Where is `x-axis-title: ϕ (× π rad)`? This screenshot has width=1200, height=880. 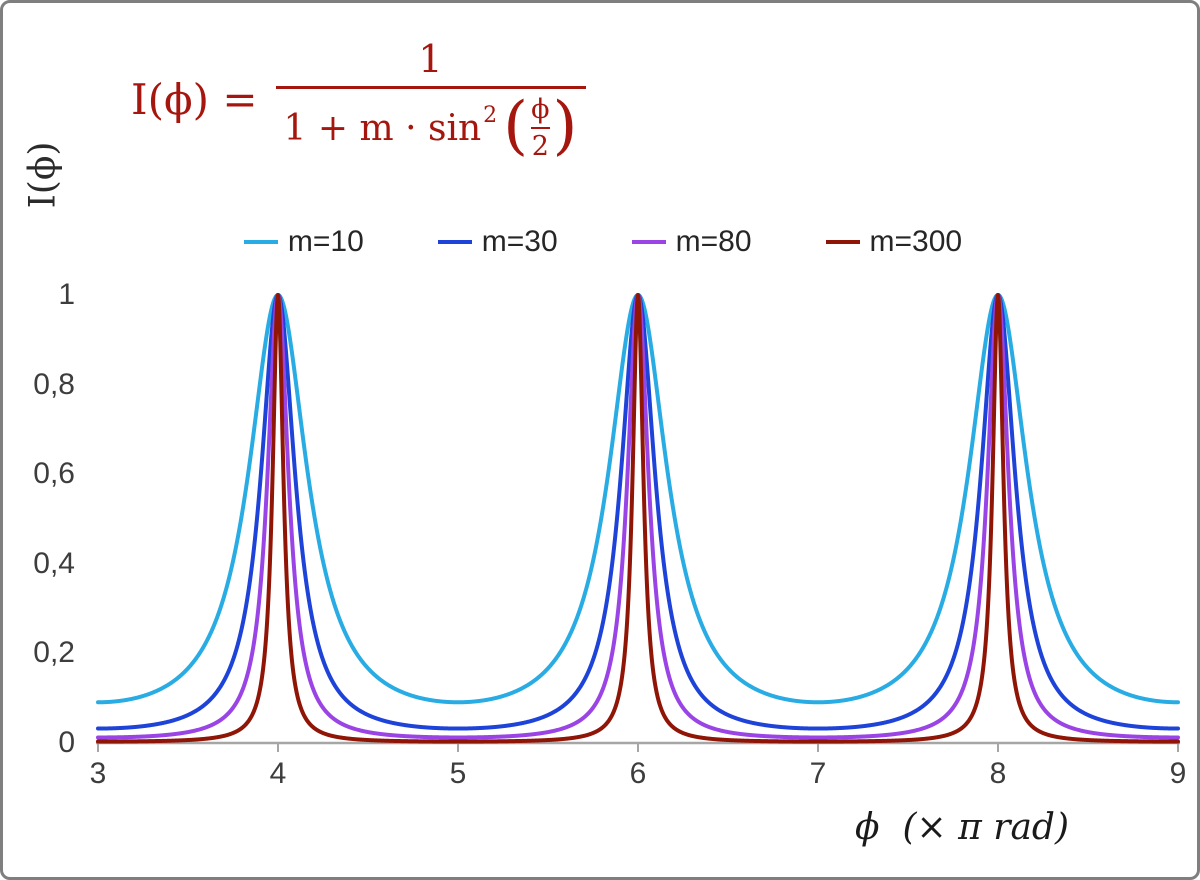
x-axis-title: ϕ (× π rad) is located at coordinates (962, 827).